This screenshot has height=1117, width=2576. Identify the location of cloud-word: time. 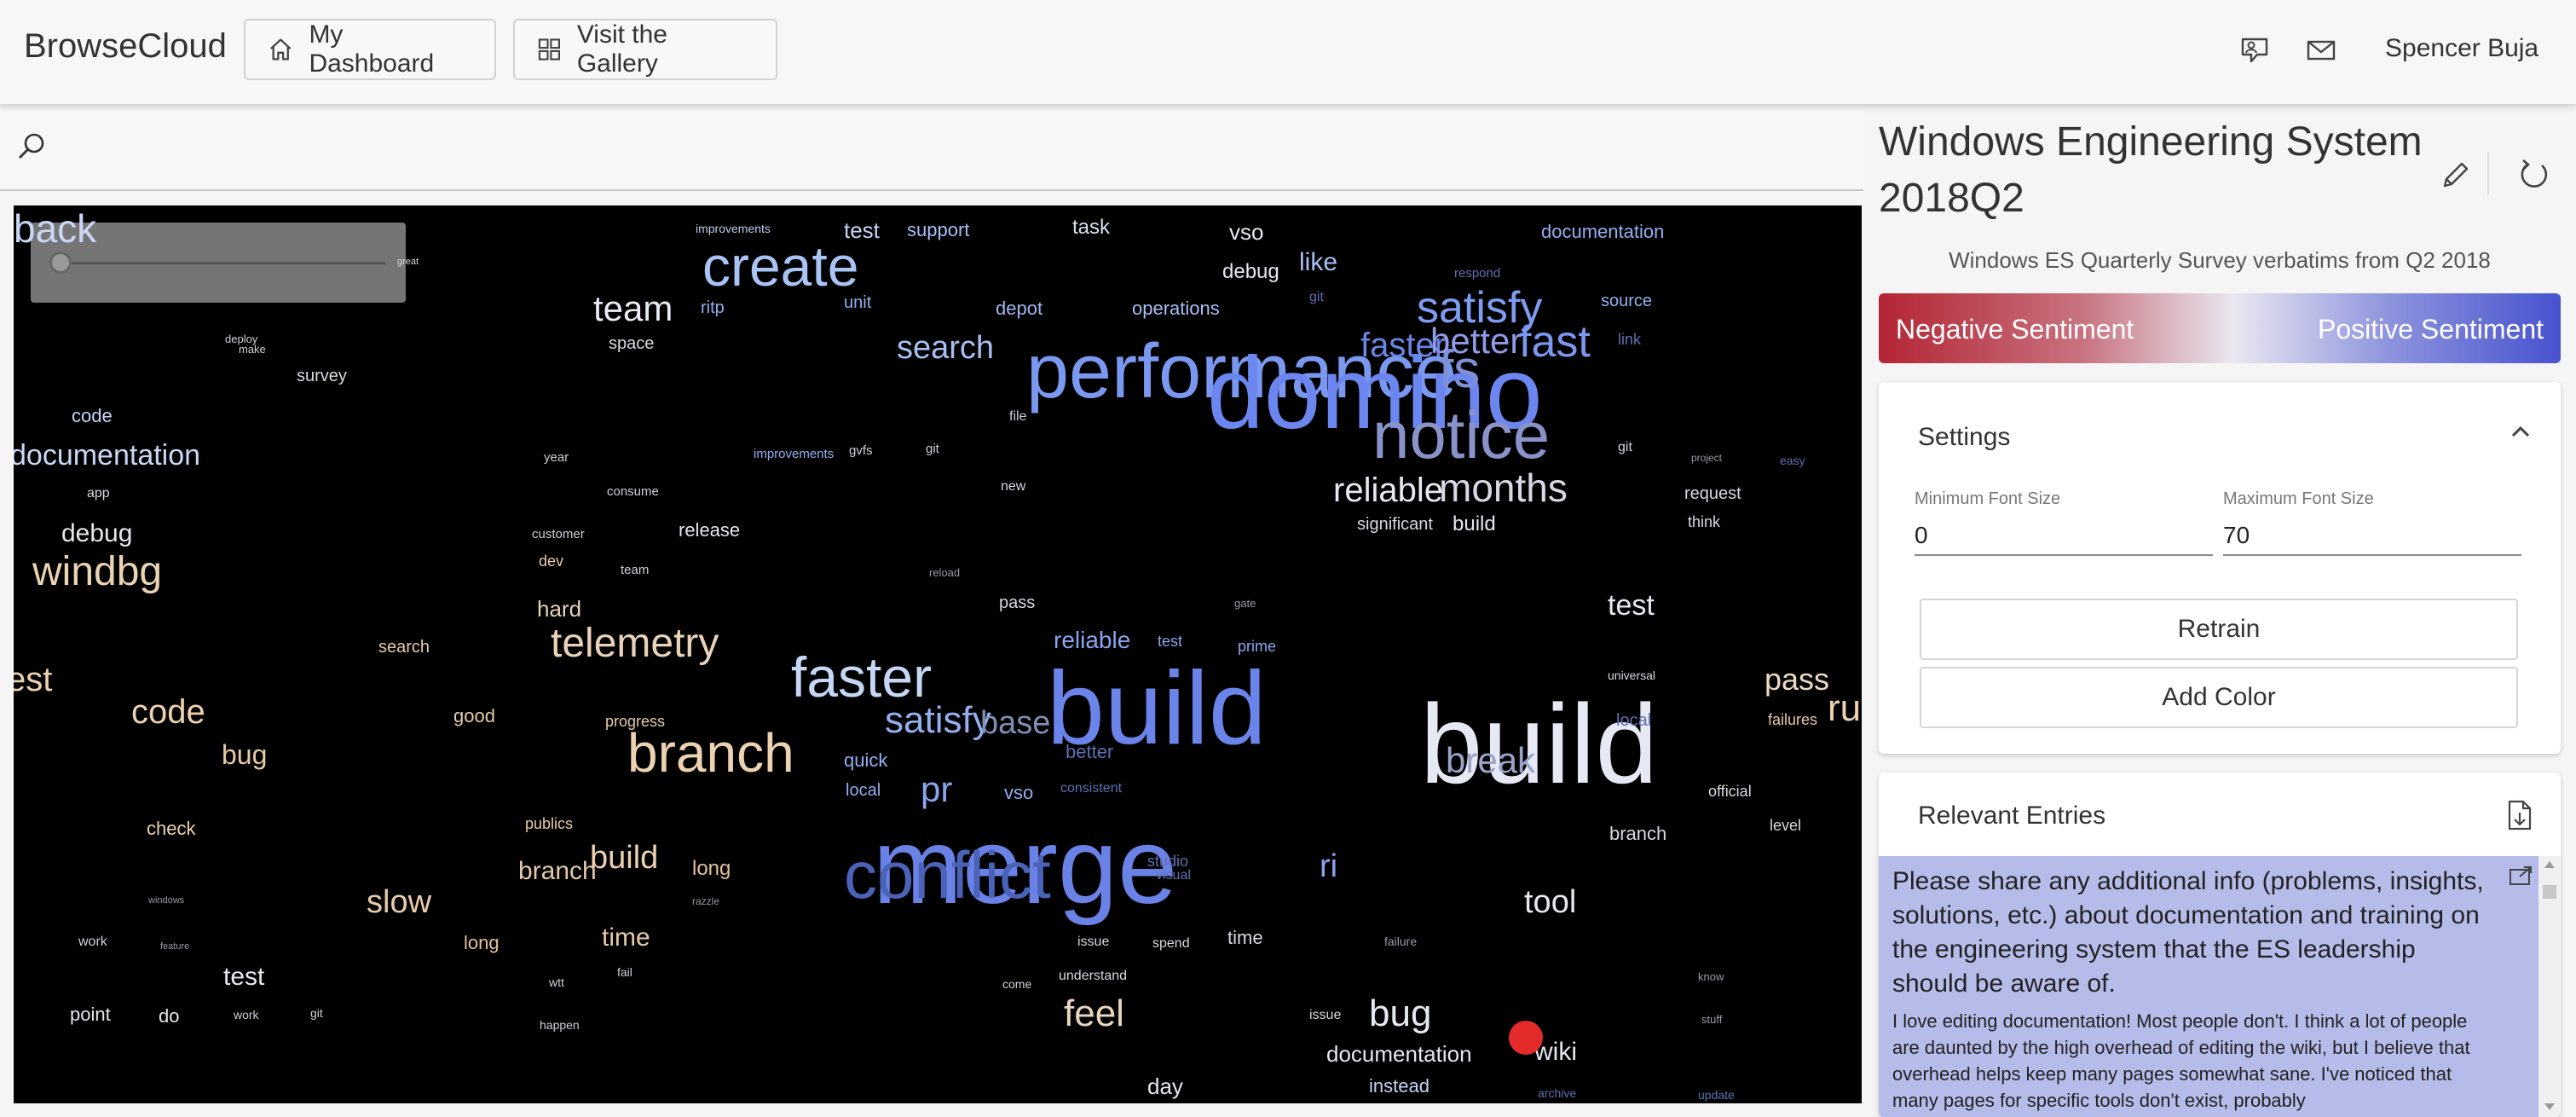
(626, 937).